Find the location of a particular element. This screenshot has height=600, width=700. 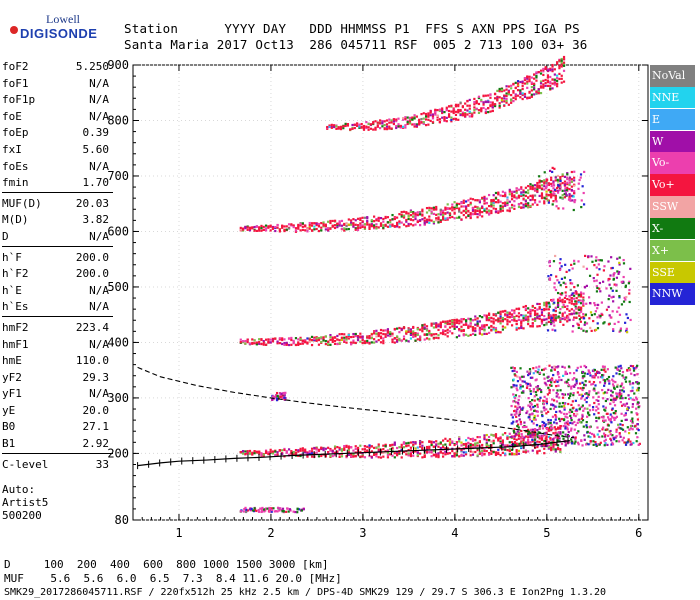

x-tick-label: 2 is located at coordinates (270, 533).